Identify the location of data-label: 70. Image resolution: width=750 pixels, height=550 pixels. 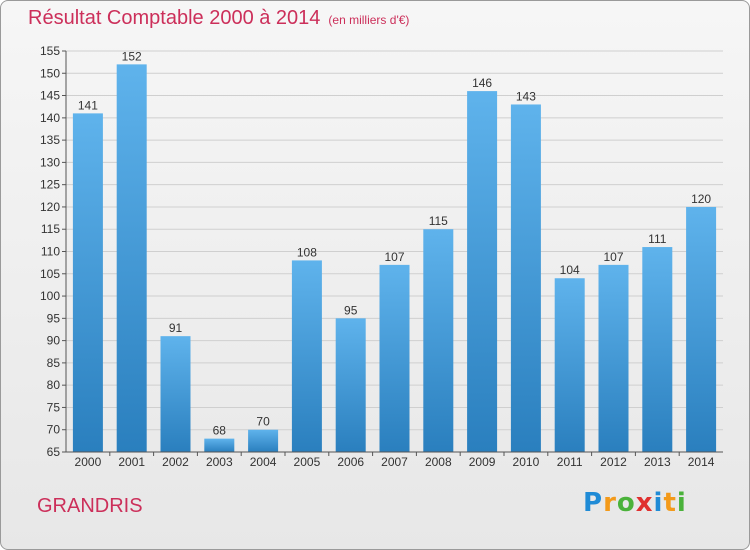
(263, 422).